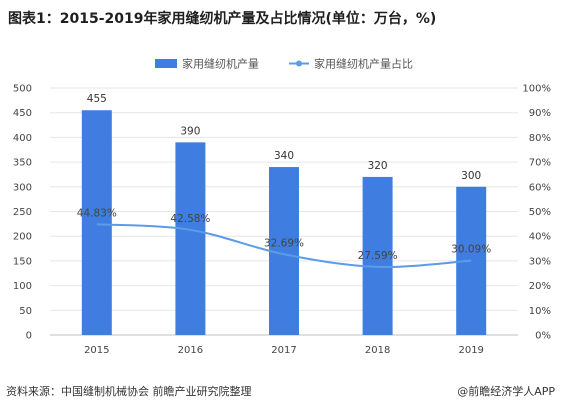 This screenshot has width=561, height=406. I want to click on brand-tag: @前瞻经济学人APP, so click(506, 391).